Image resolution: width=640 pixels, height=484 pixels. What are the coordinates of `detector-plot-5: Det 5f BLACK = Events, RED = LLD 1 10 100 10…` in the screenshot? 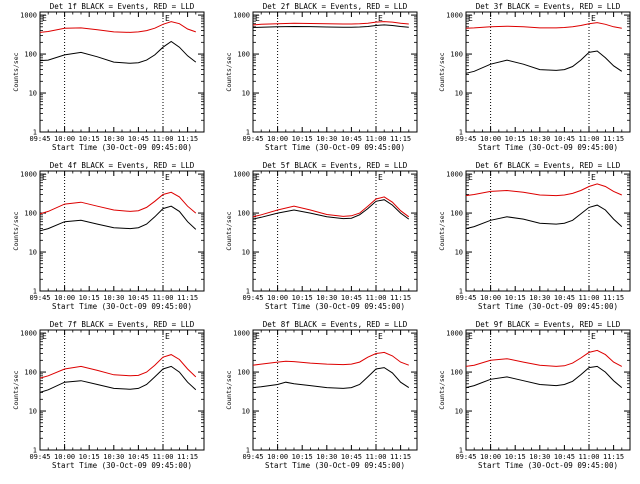 It's located at (321, 236).